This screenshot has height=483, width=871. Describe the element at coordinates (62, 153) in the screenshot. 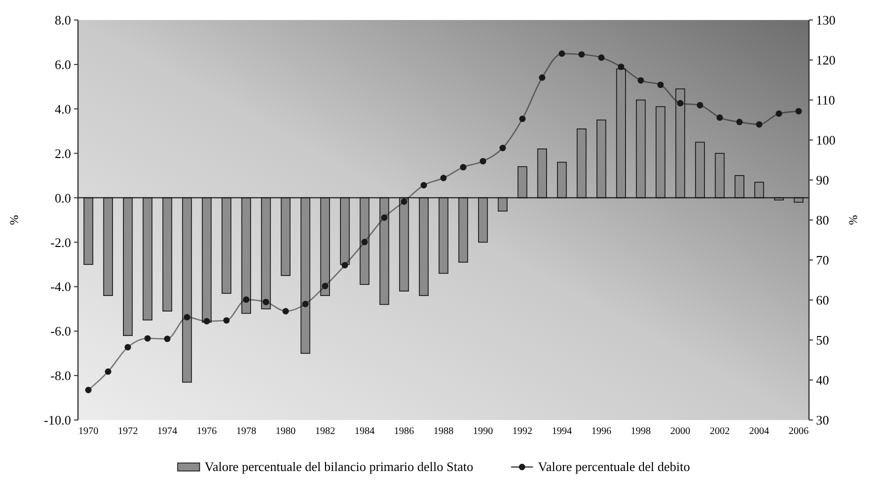

I see `y-tick-label: 2.0` at that location.